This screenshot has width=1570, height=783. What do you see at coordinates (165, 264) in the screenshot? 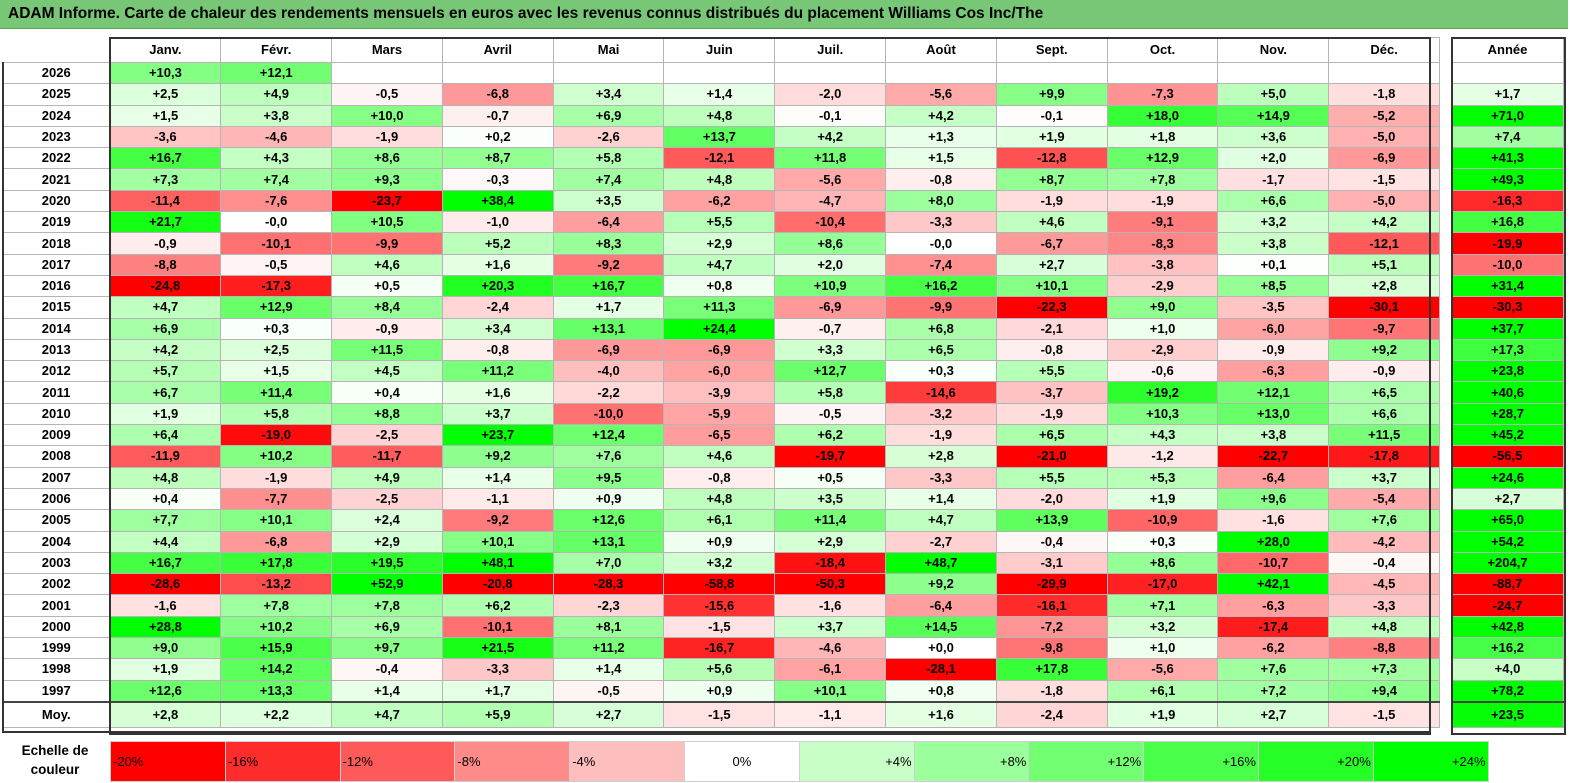
I see `heatmap-cell: -8,8` at bounding box center [165, 264].